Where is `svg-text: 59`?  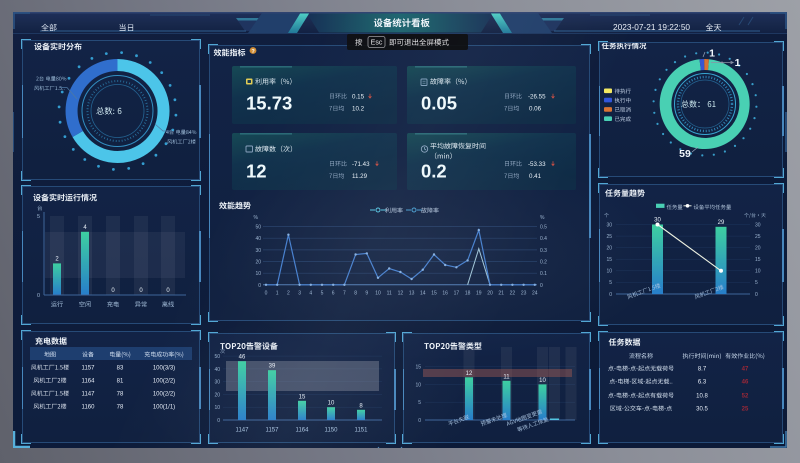
svg-text: 59 is located at coordinates (685, 154).